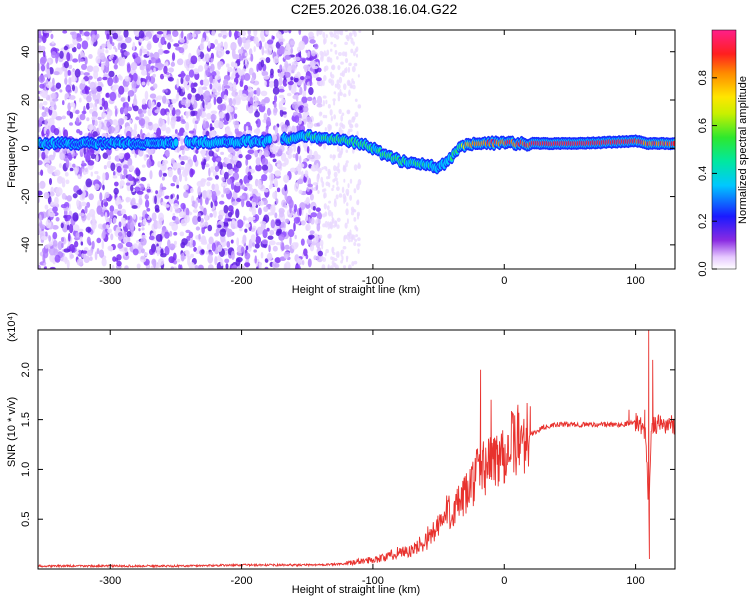 This screenshot has height=600, width=750. I want to click on colorbar-tick-label: 0.8, so click(703, 77).